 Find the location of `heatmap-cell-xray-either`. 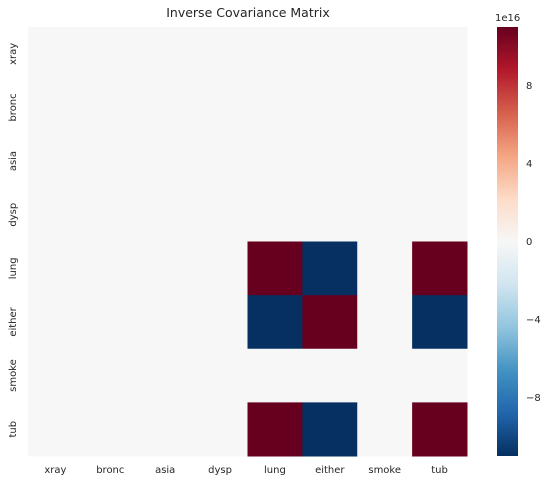

heatmap-cell-xray-either is located at coordinates (330, 54).